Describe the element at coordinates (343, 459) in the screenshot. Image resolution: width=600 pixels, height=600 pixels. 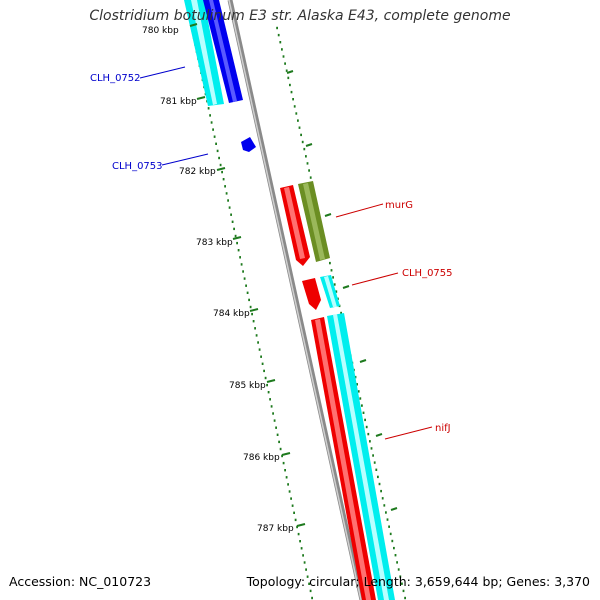
I see `gene-nifj-highlight` at that location.